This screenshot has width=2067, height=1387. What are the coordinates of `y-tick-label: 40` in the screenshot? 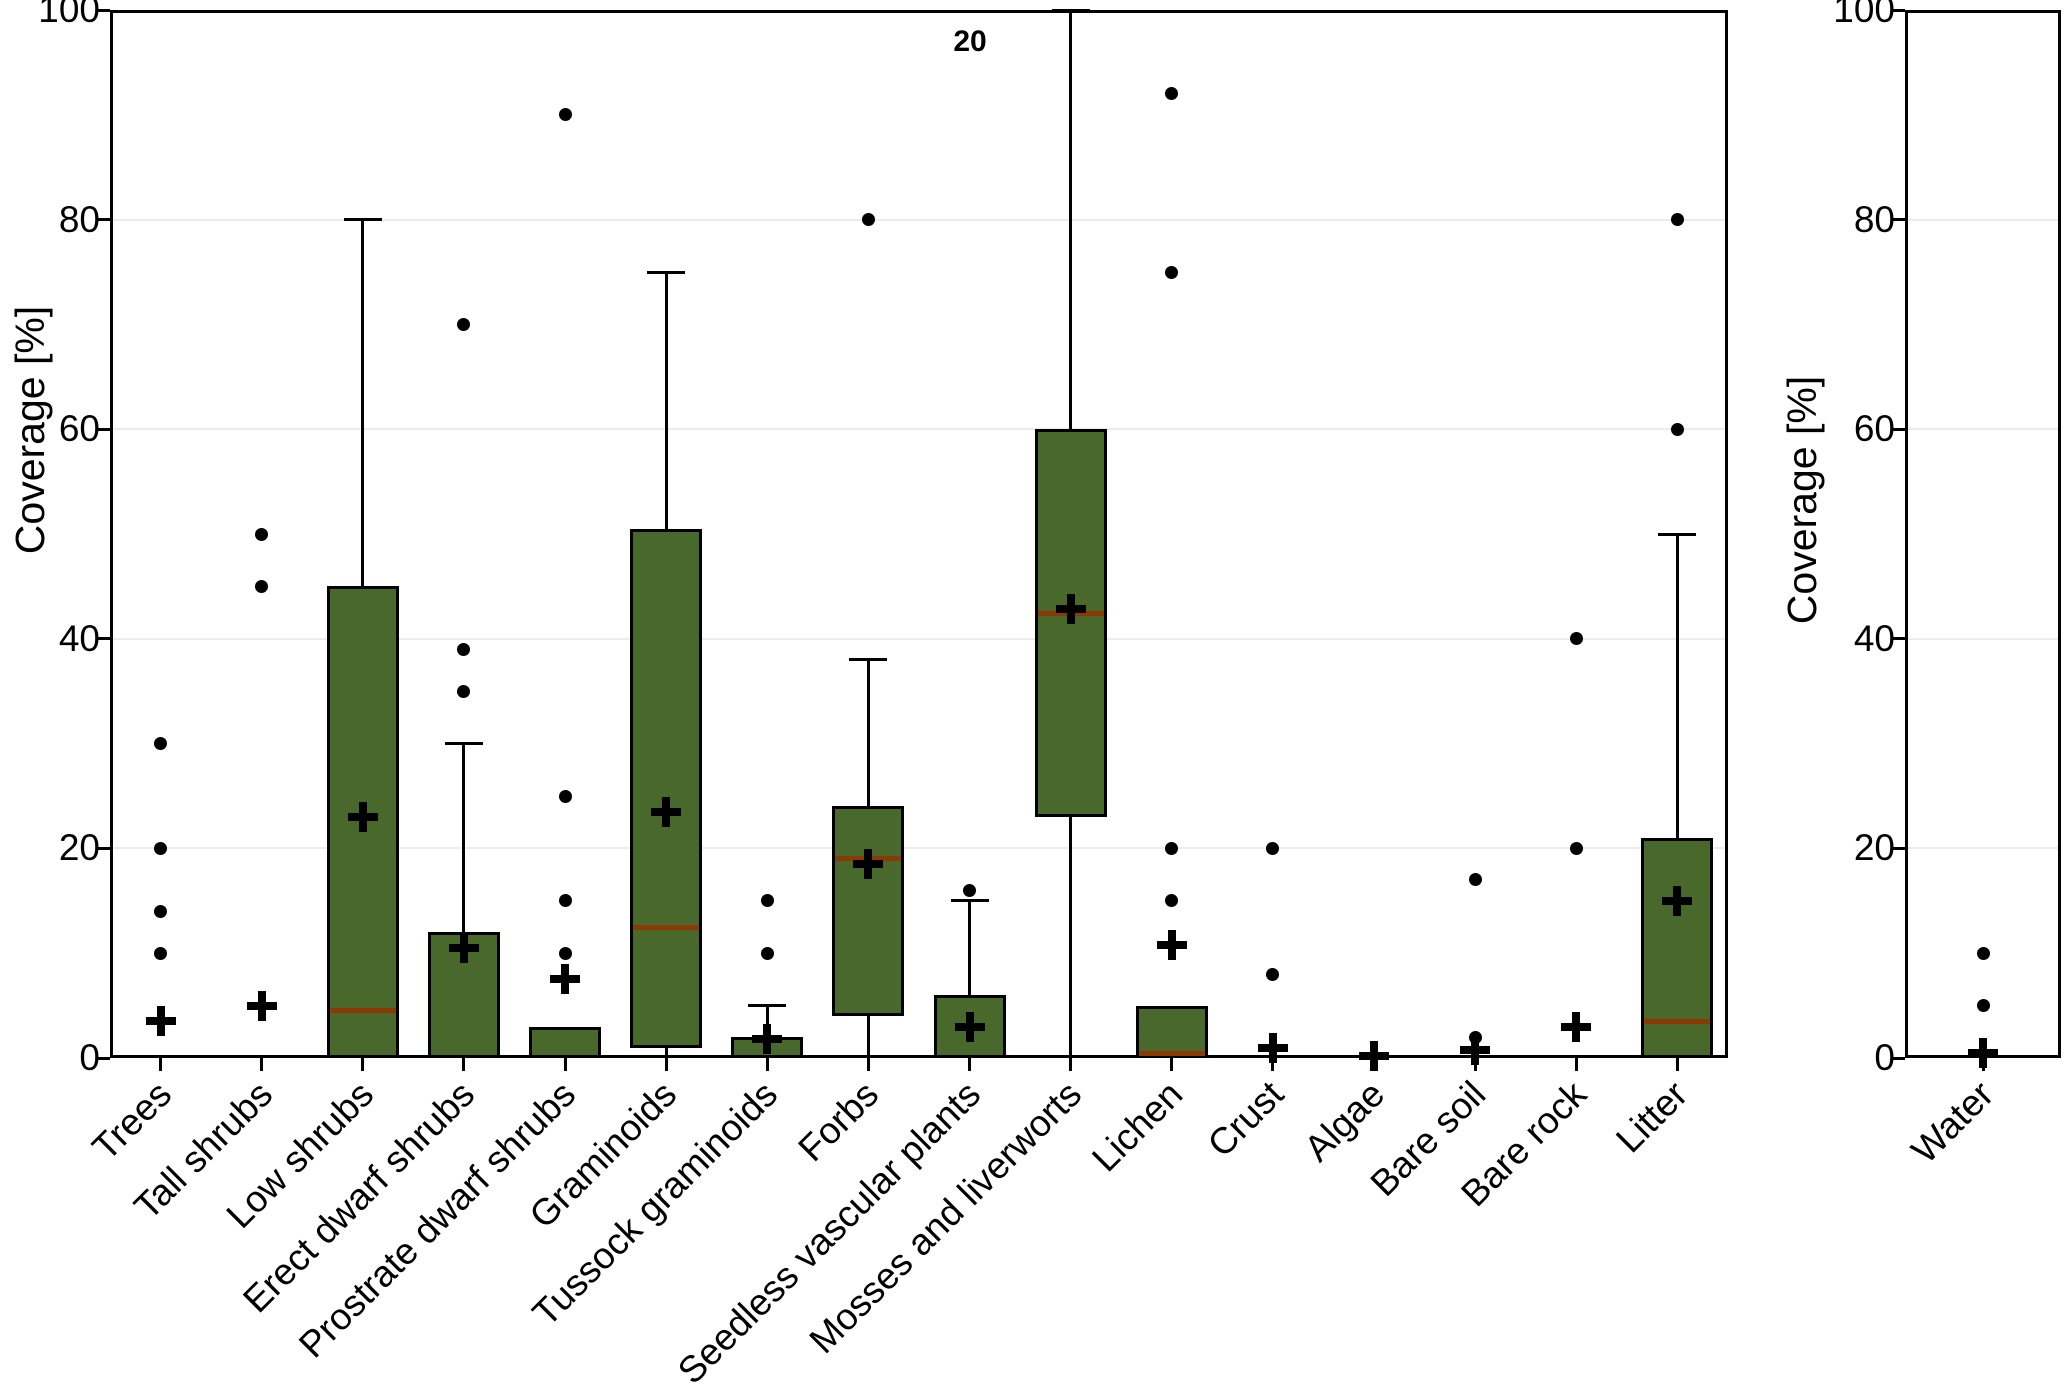 It's located at (1874, 638).